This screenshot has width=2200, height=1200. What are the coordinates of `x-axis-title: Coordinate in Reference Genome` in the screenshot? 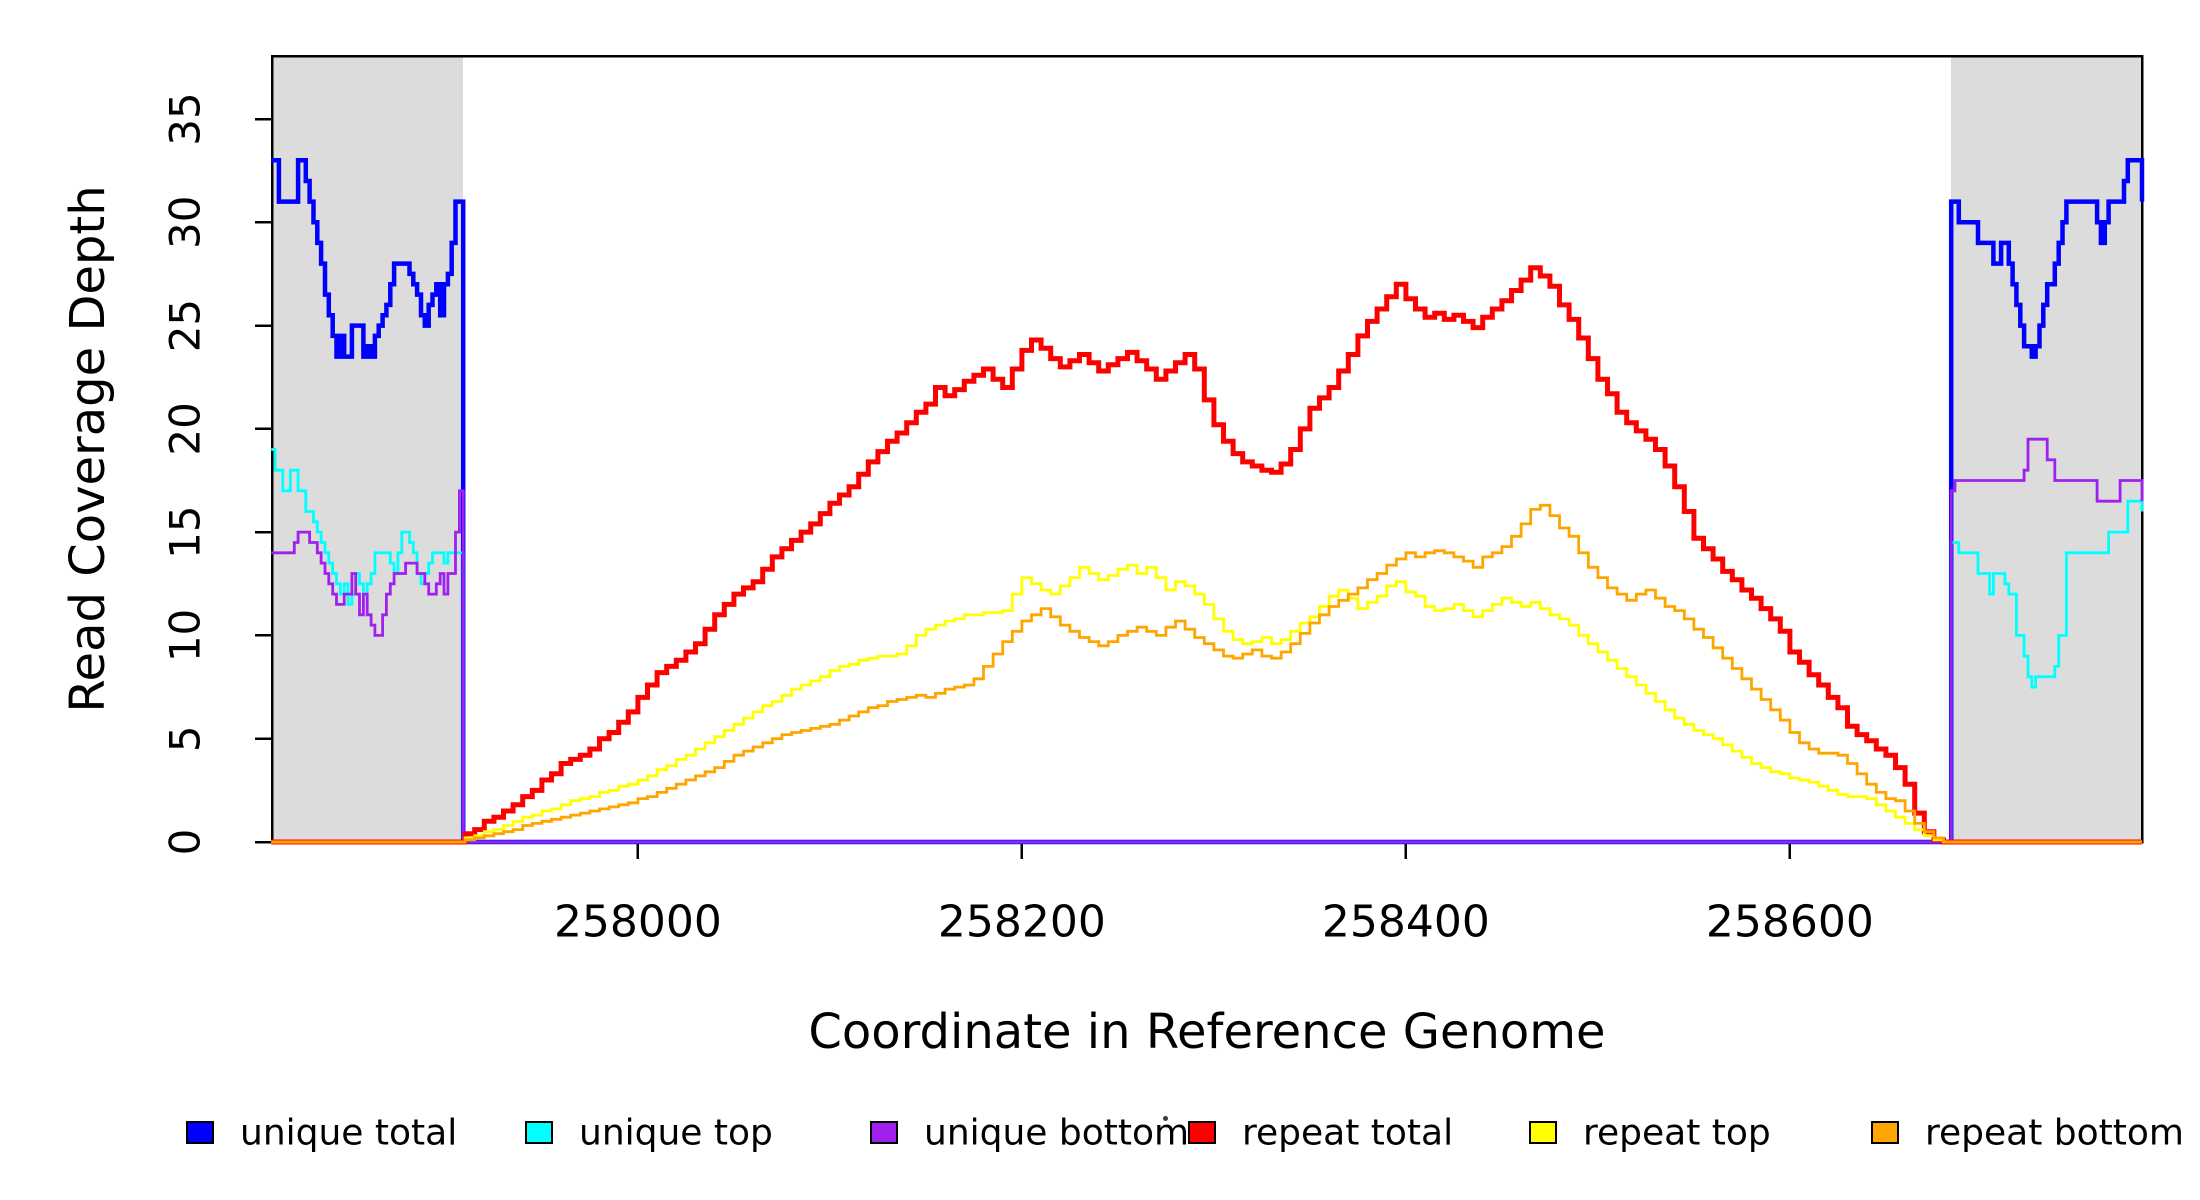 It's located at (1207, 1032).